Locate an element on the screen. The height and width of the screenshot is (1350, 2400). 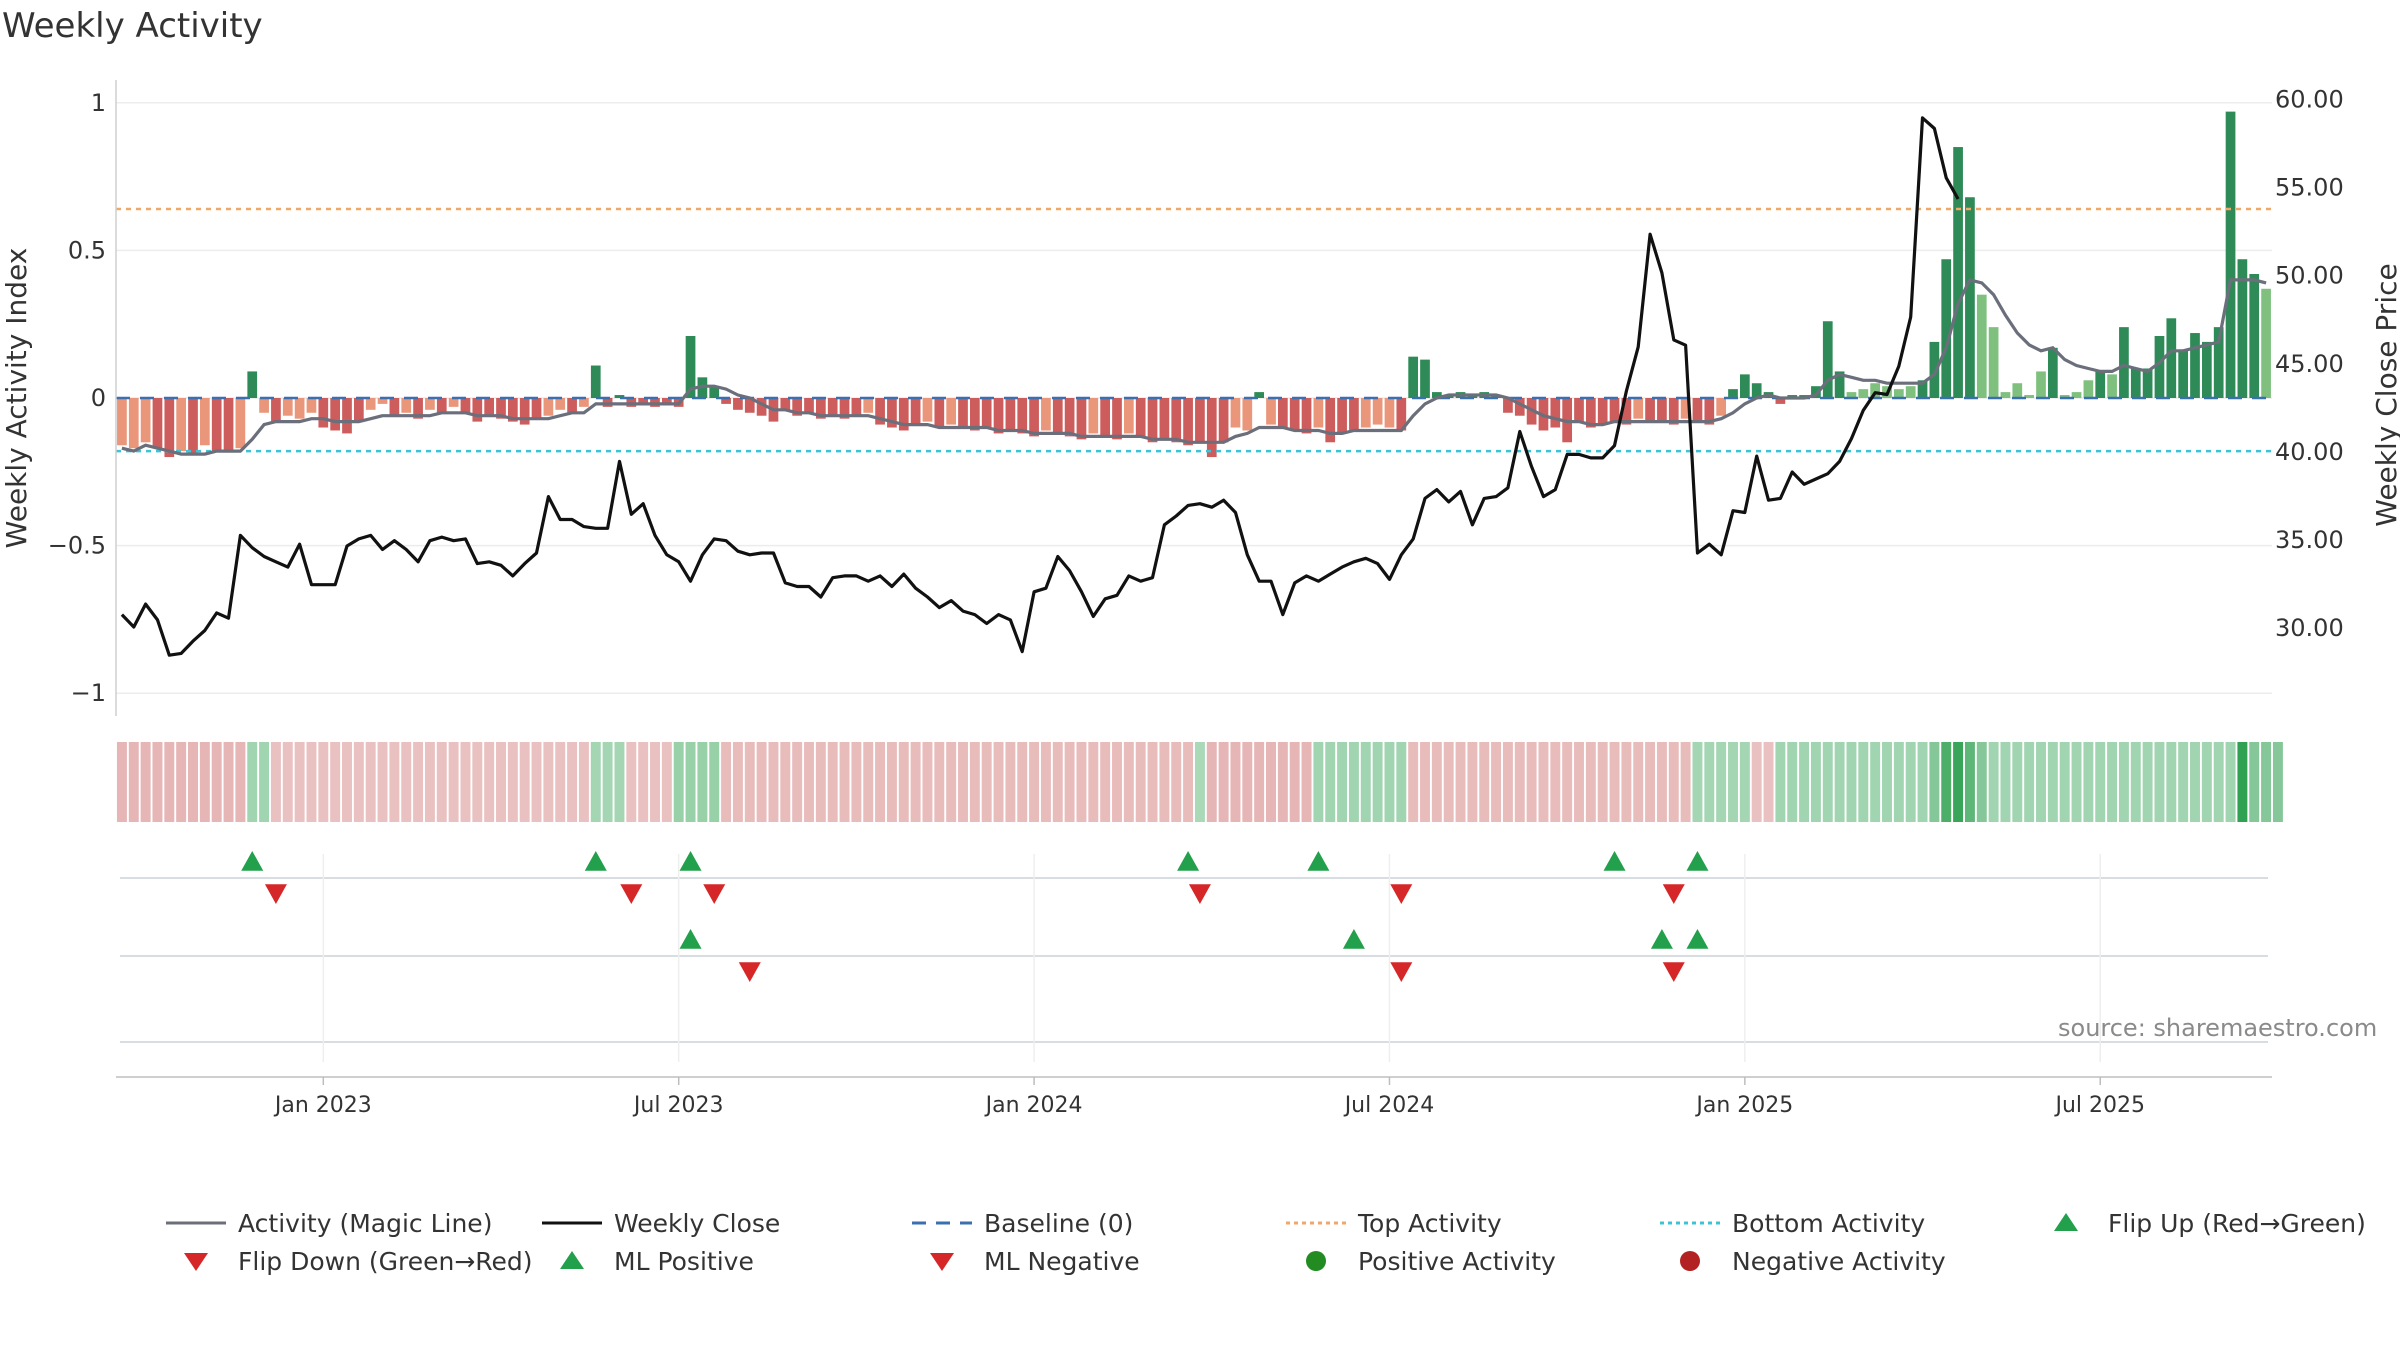
y-tick-label: 1 is located at coordinates (98, 103).